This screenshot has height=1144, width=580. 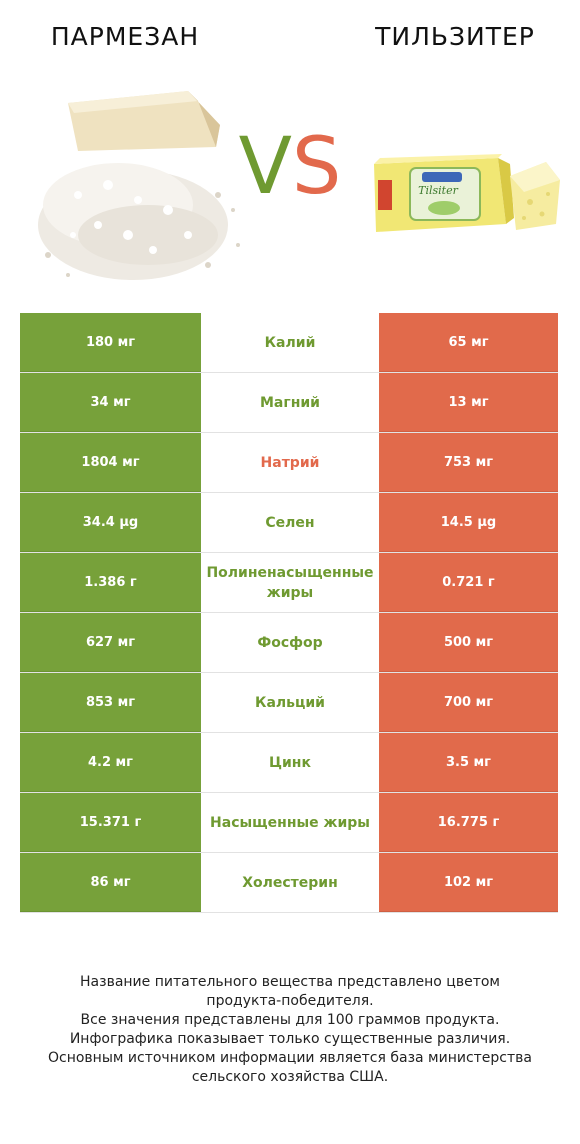 I want to click on left-product-title: ПАРМЕЗАН, so click(x=125, y=36).